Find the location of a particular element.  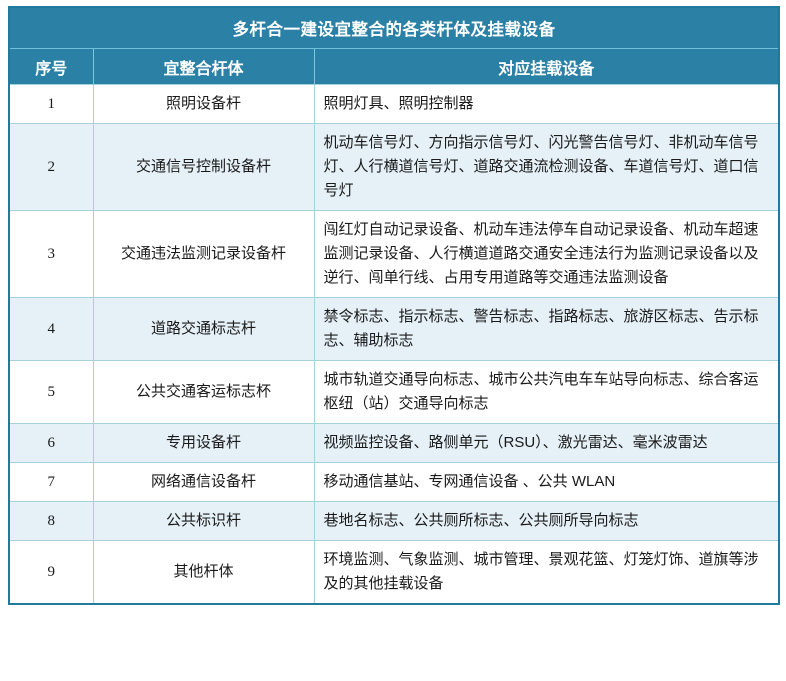

cell-pole-type: 交通违法监测记录设备杆 is located at coordinates (203, 254).